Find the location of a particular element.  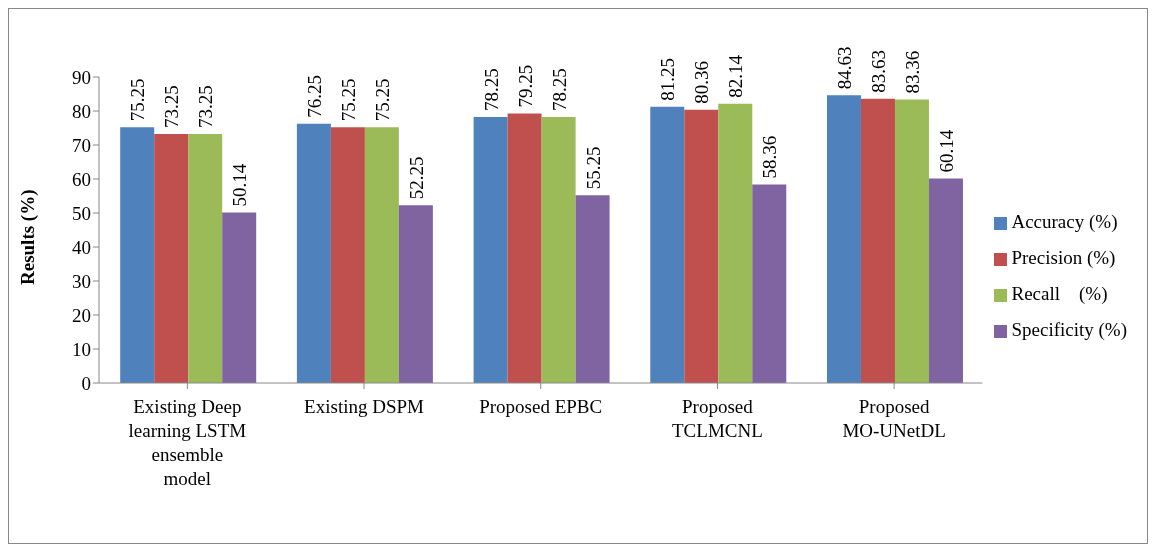

x-tick-label: Existing DSPM is located at coordinates (364, 406).